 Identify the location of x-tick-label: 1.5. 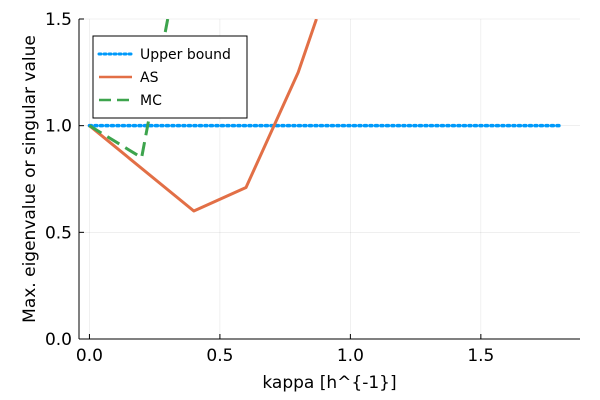
(480, 356).